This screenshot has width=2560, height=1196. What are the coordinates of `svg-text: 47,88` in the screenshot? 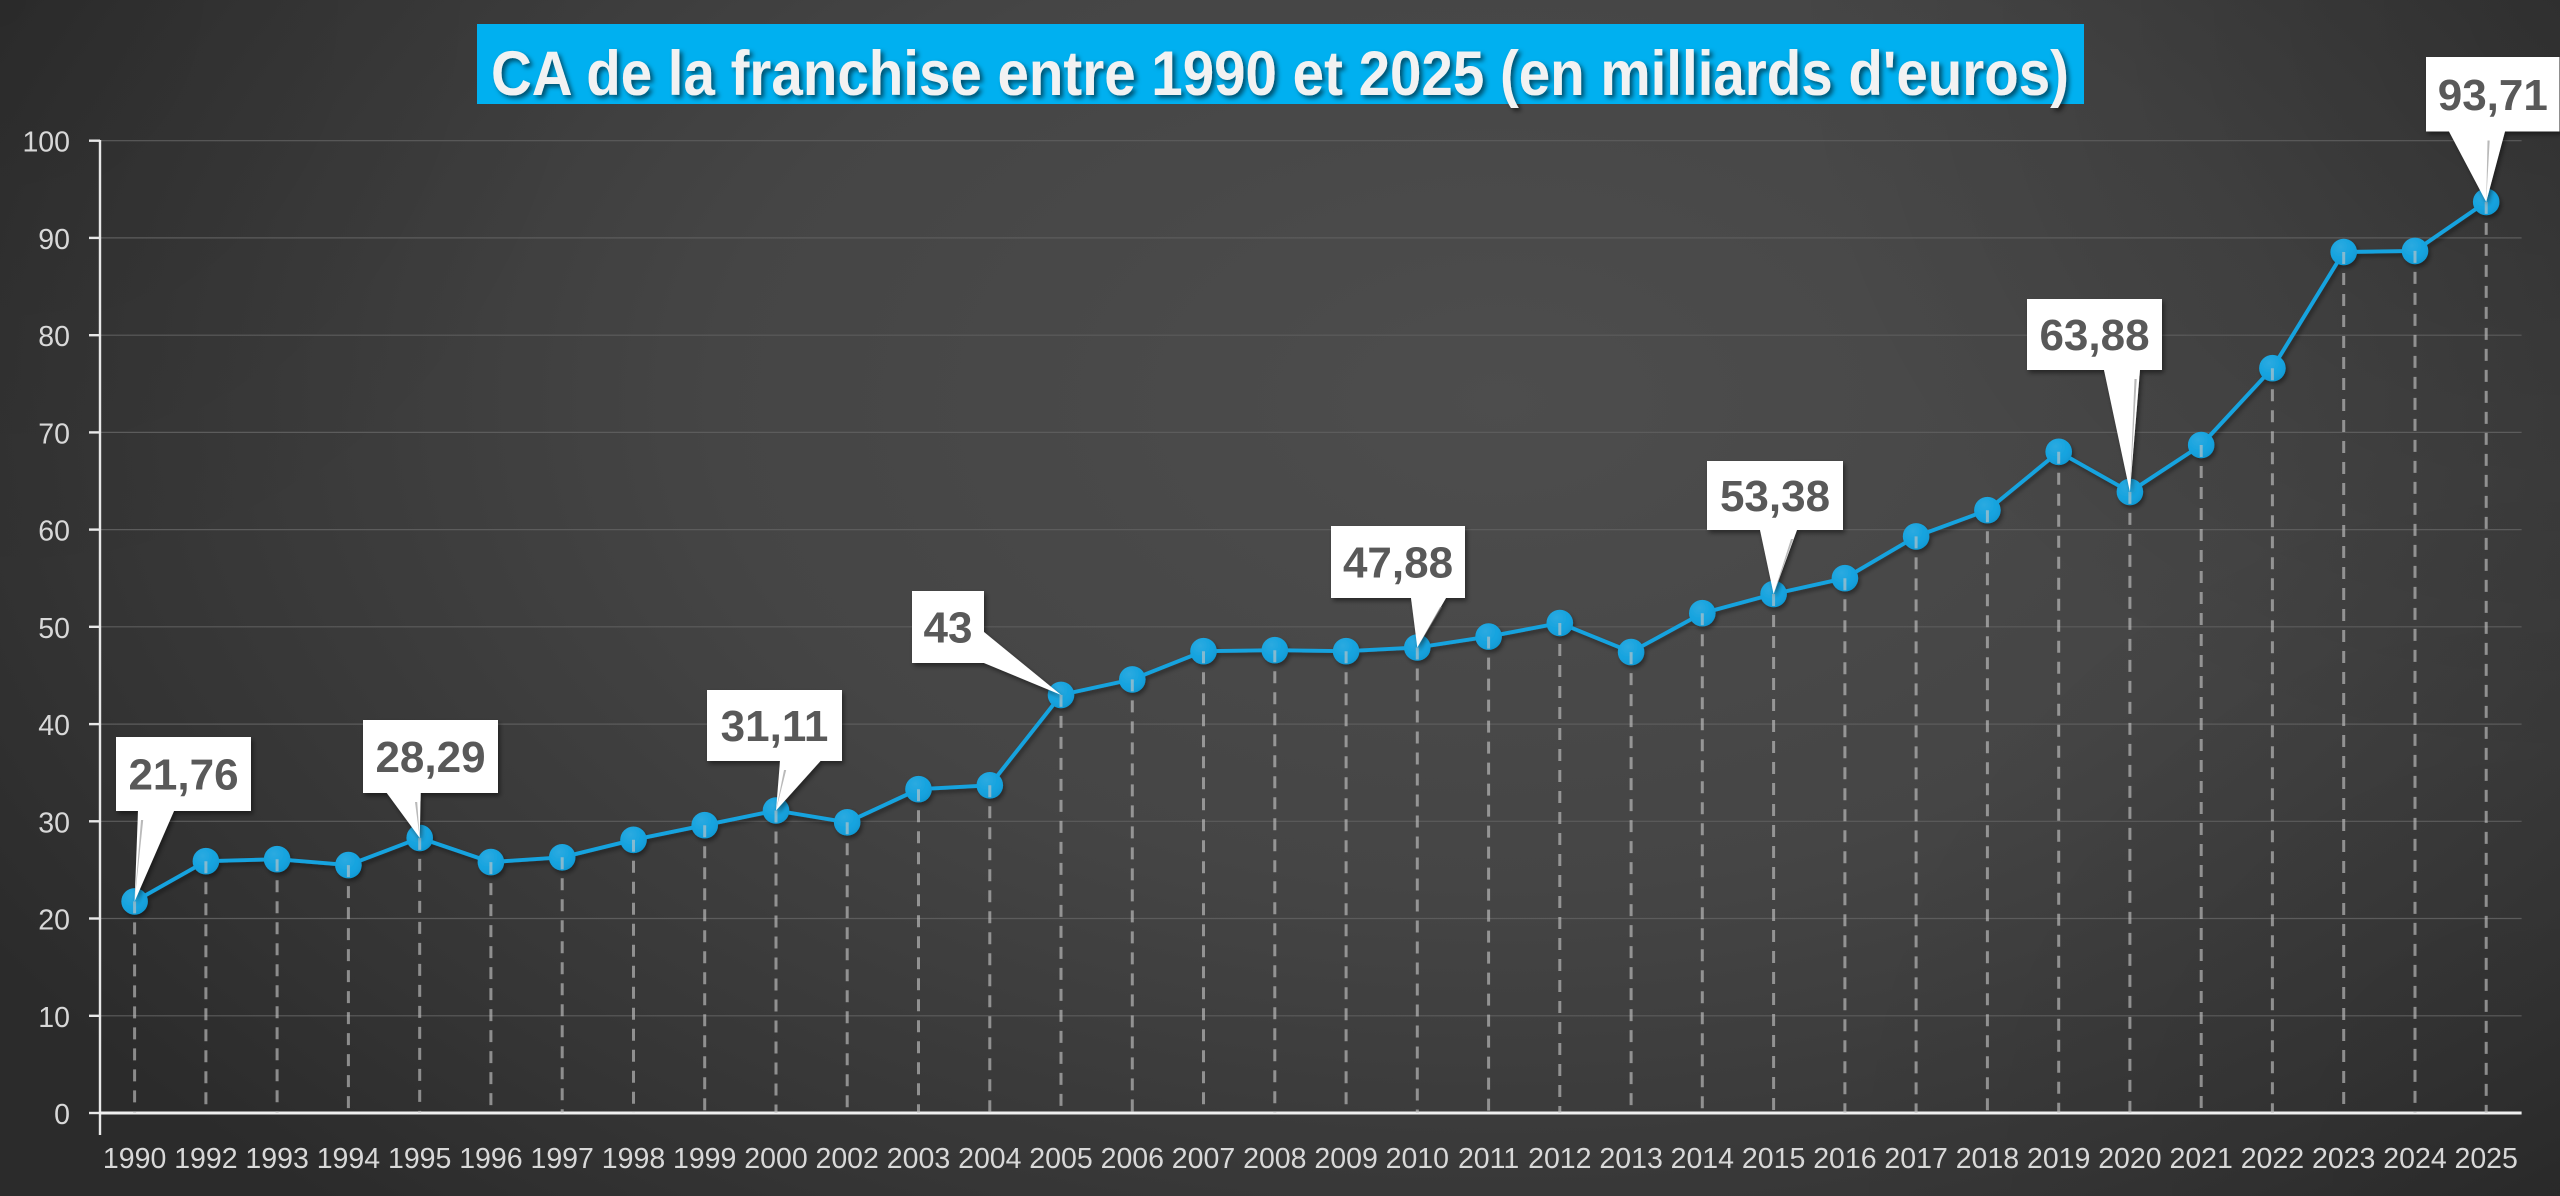 It's located at (1398, 563).